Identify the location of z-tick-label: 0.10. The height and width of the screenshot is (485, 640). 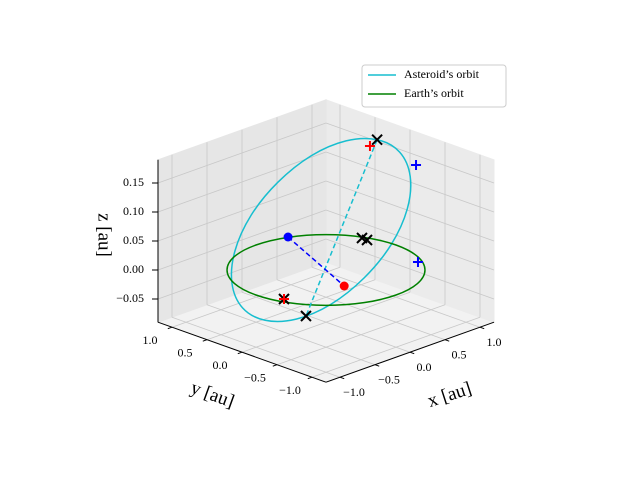
(133, 211).